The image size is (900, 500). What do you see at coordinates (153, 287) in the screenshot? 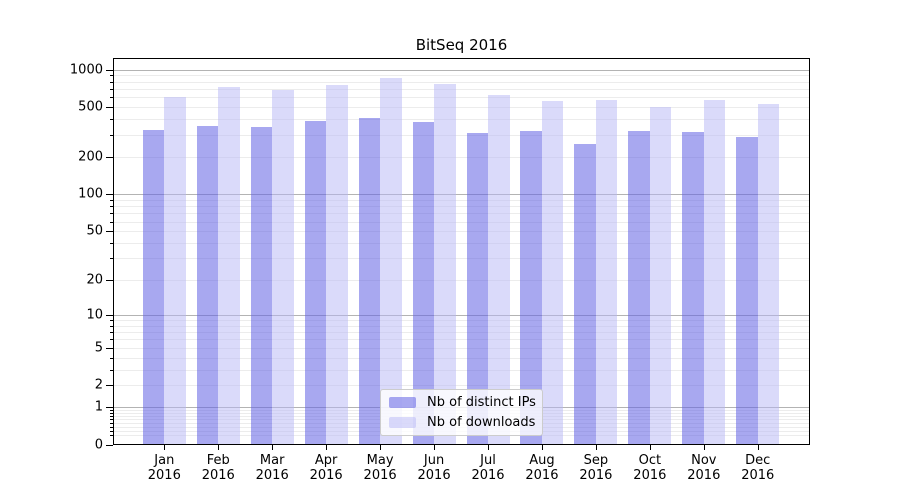
I see `bar-distinct-ips-jan` at bounding box center [153, 287].